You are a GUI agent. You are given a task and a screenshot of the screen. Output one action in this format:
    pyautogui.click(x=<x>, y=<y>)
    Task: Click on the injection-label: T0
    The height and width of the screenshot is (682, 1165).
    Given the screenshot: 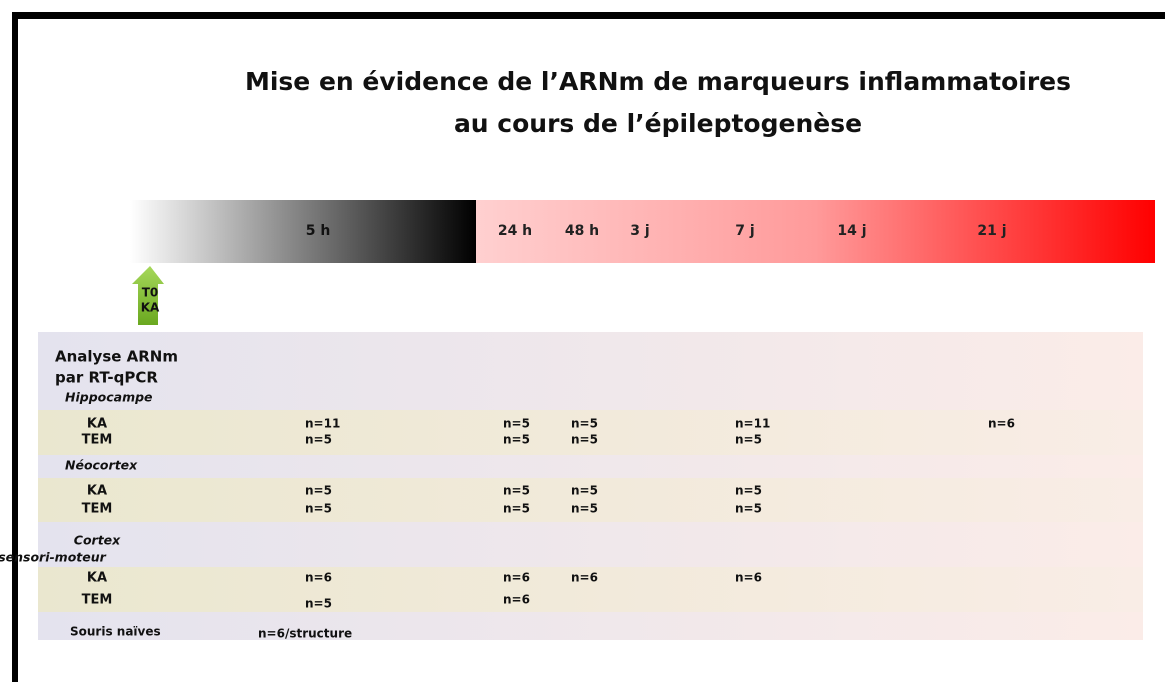 What is the action you would take?
    pyautogui.click(x=150, y=293)
    